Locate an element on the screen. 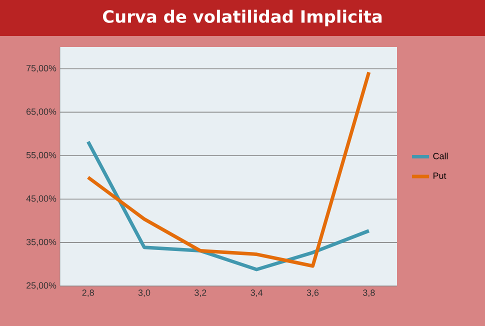 This screenshot has height=326, width=485. y-tick-label: 45,00% is located at coordinates (41, 199).